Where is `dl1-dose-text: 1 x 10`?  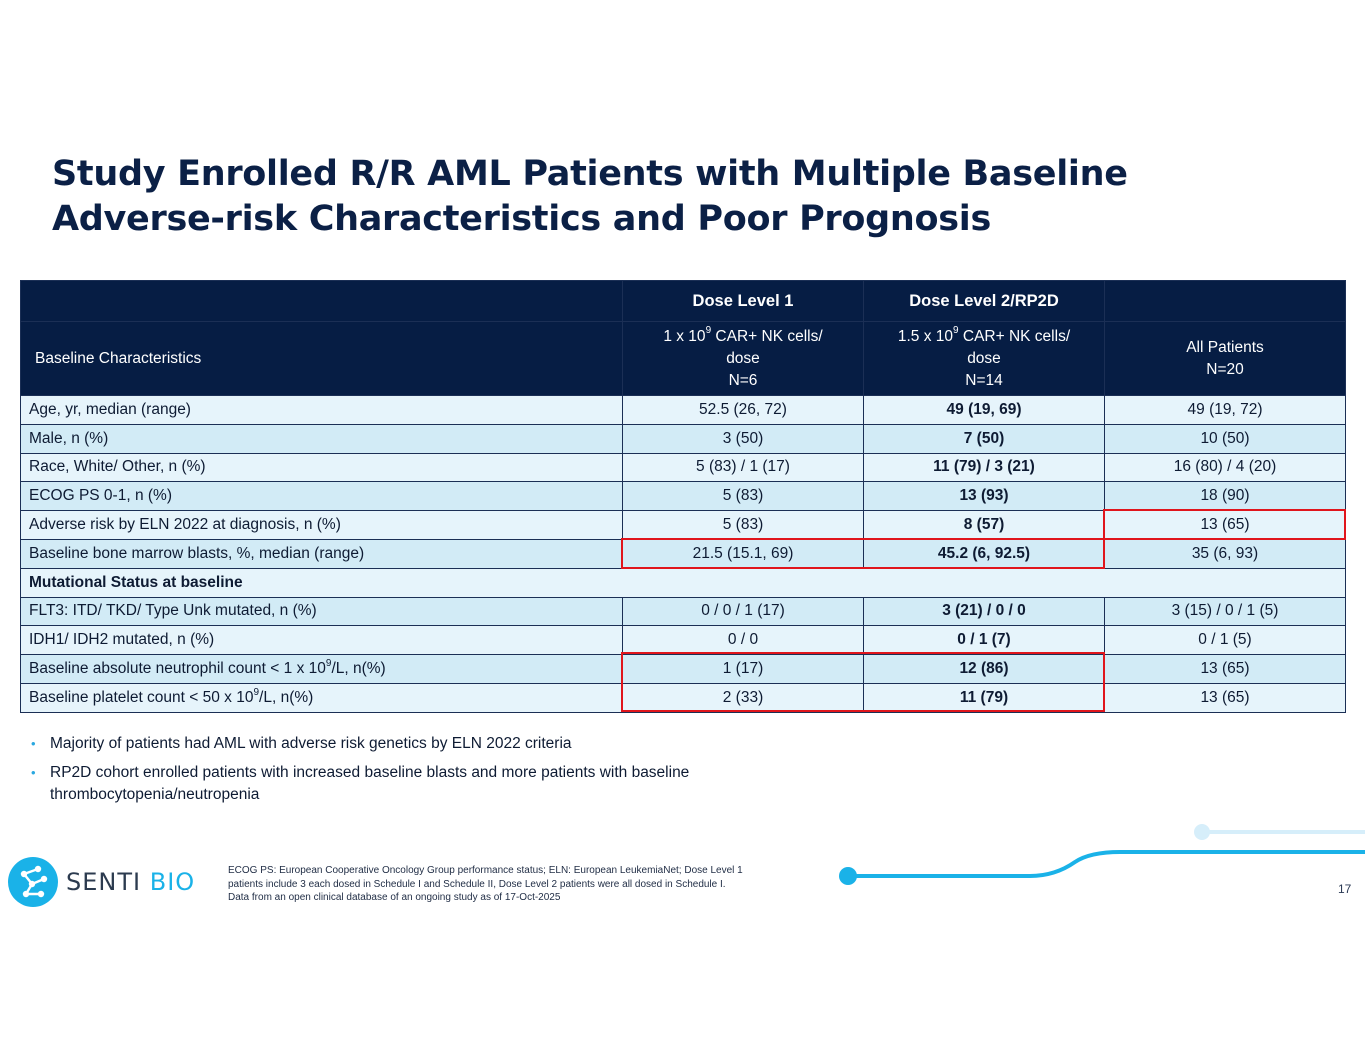
dl1-dose-text: 1 x 10 is located at coordinates (684, 336).